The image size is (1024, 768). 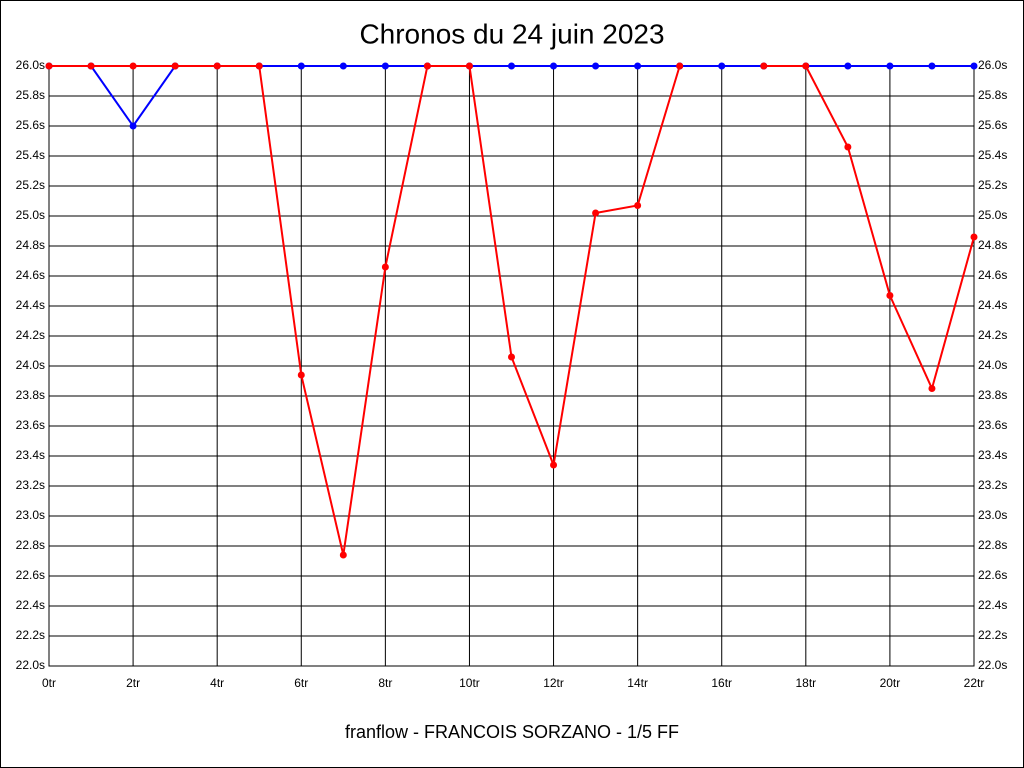 I want to click on y2-tick-label: 25.8s, so click(x=992, y=95).